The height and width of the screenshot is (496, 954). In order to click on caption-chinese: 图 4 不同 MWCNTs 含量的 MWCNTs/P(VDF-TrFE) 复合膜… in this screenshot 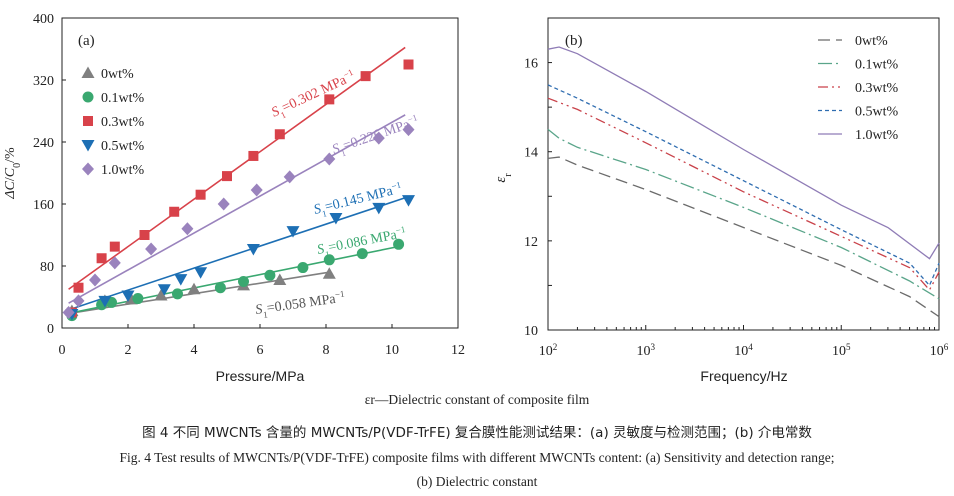, I will do `click(477, 433)`.